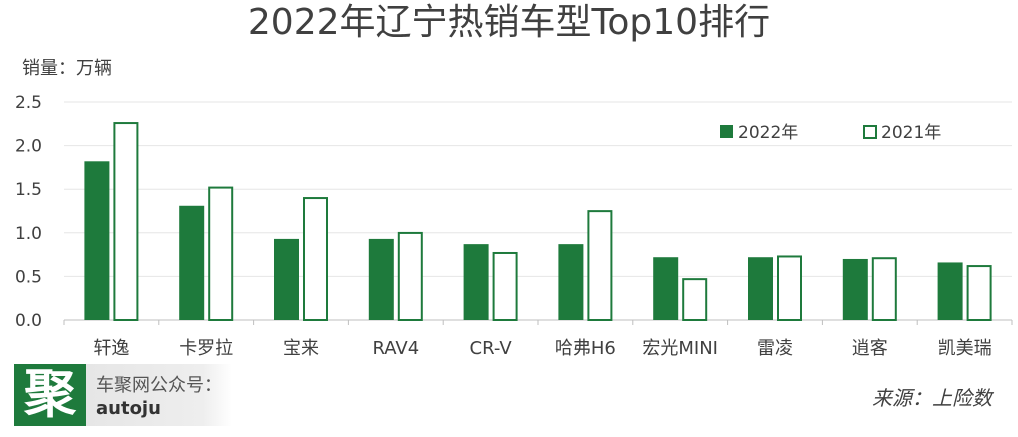  What do you see at coordinates (159, 385) in the screenshot?
I see `account-label: 车聚网公众号：` at bounding box center [159, 385].